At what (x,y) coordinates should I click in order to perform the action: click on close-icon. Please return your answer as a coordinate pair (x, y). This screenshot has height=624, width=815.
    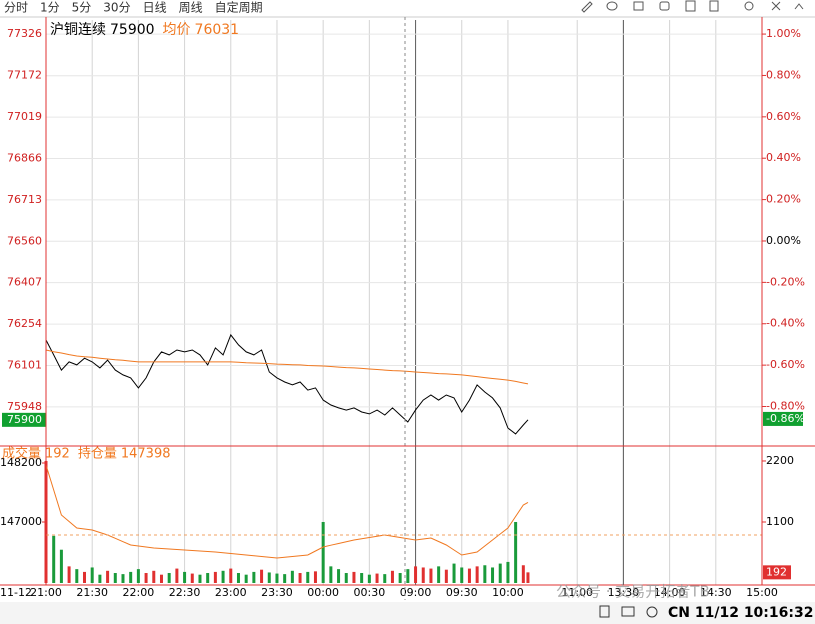
    Looking at the image, I should click on (776, 6).